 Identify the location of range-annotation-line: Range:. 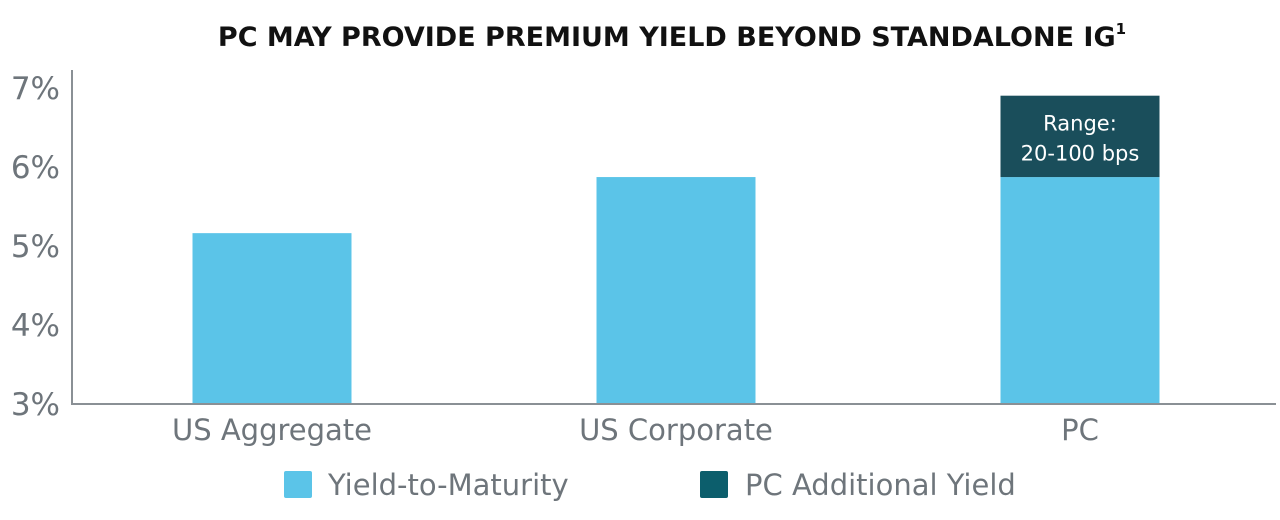
(1080, 123).